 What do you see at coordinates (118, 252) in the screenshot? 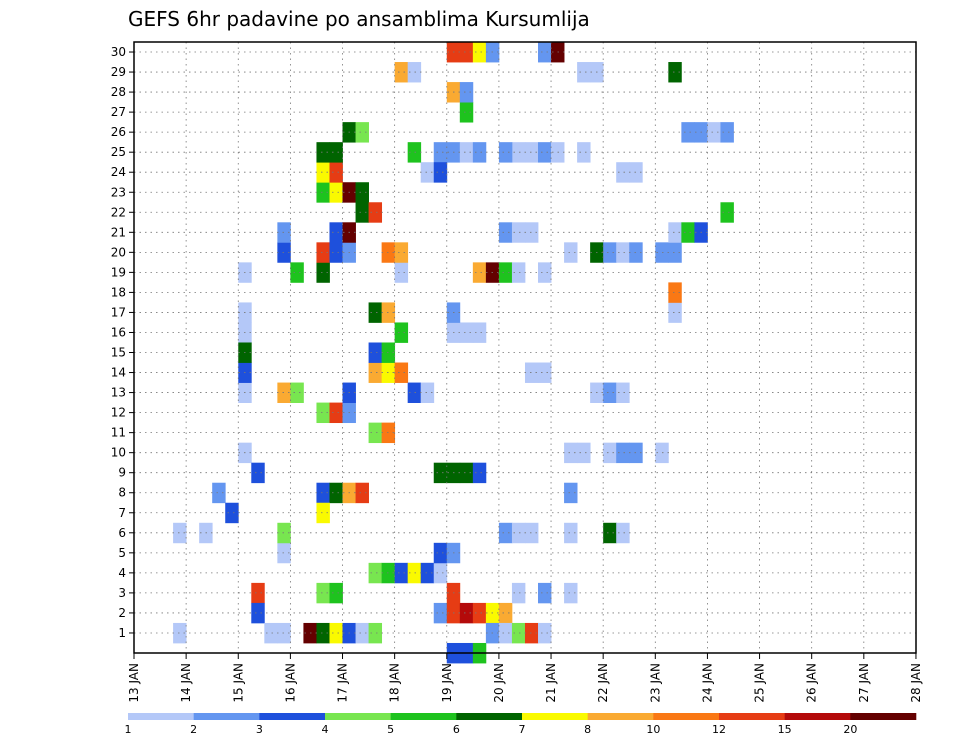
I see `y-tick-label: 20` at bounding box center [118, 252].